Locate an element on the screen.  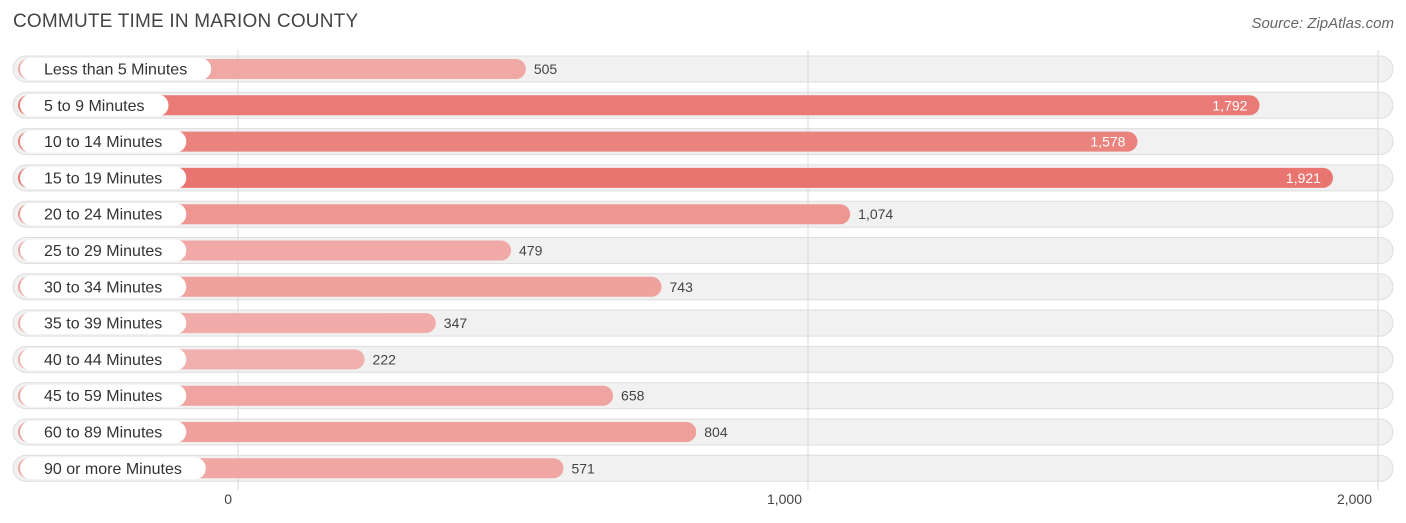
value-label: 222 is located at coordinates (385, 359).